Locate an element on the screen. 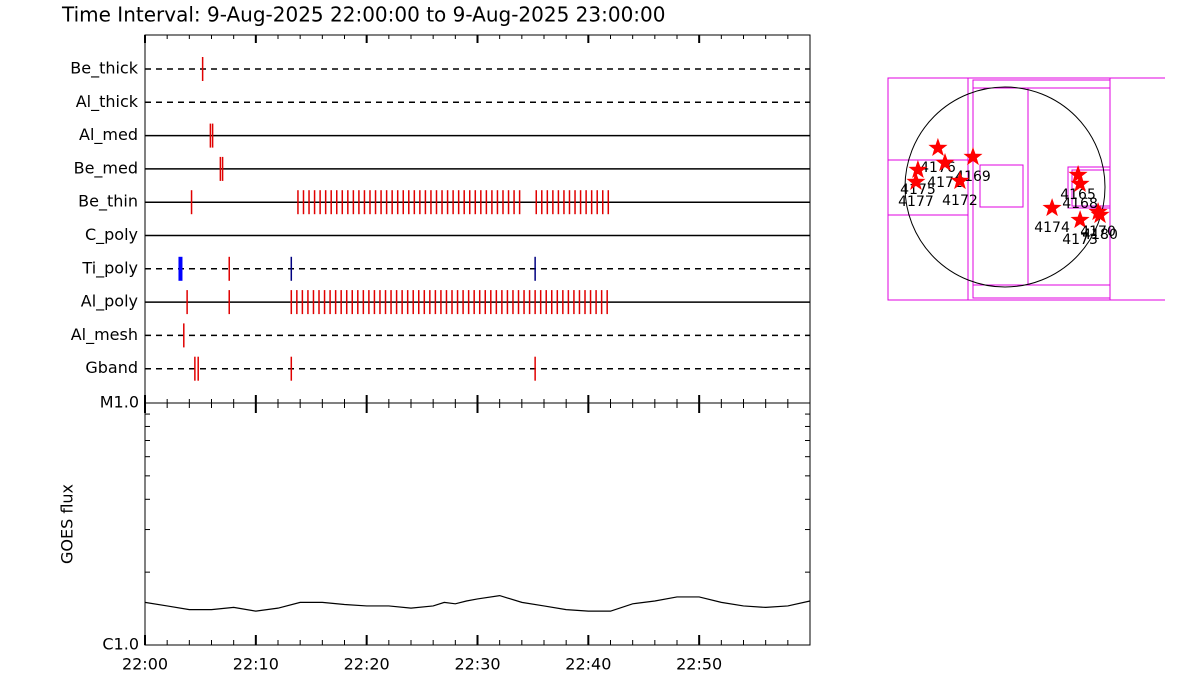 The image size is (1200, 700). row-label: Be_thick is located at coordinates (104, 69).